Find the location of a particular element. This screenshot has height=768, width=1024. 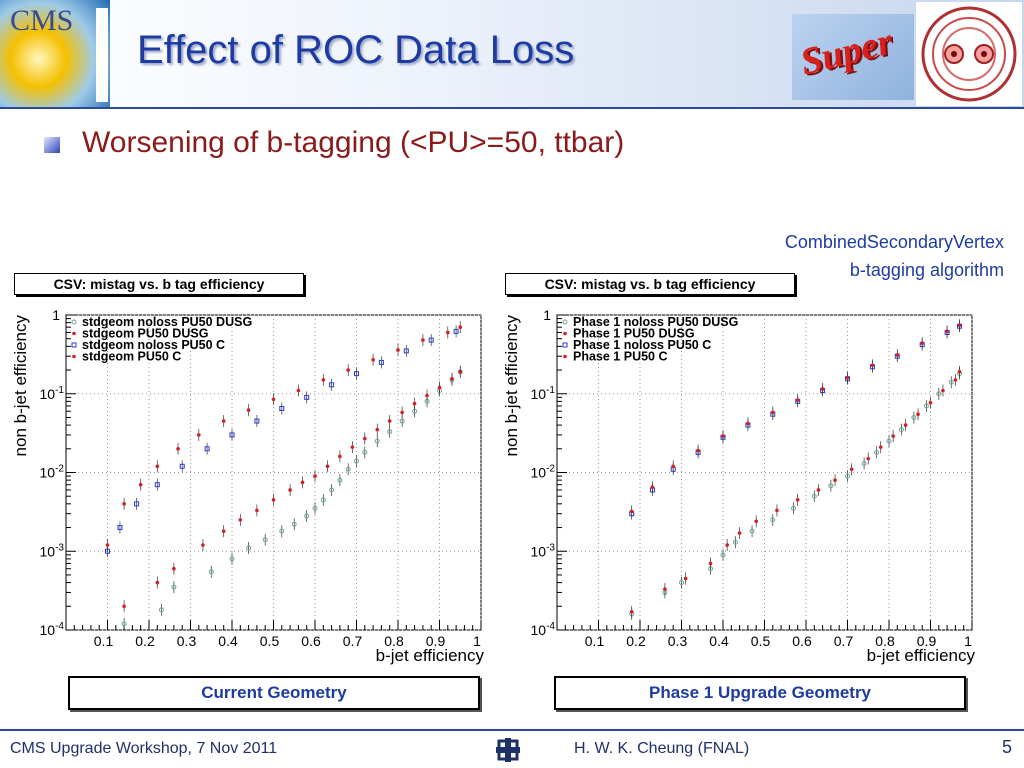

footer-divider is located at coordinates (512, 730).